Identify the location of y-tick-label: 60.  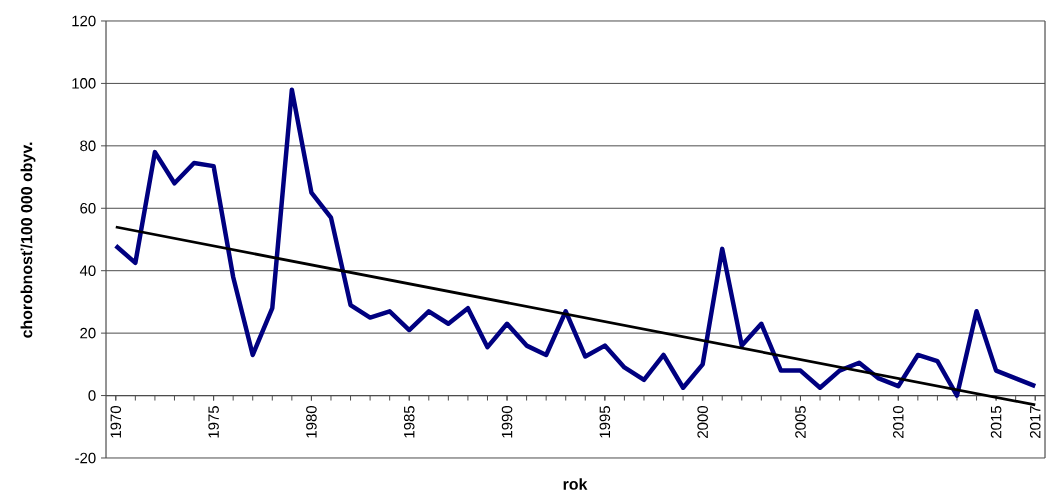
(88, 208).